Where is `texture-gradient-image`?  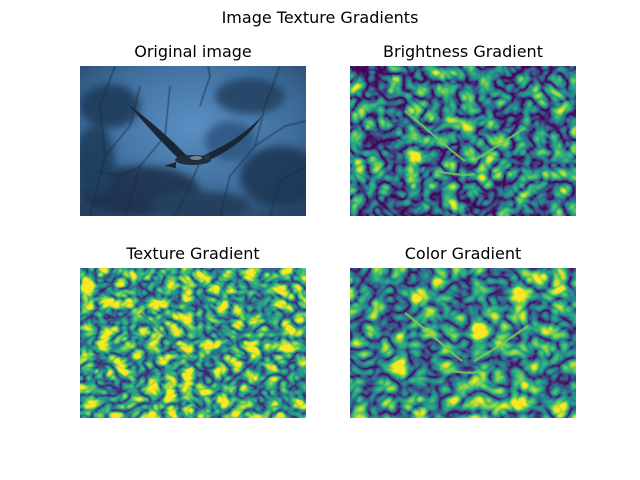
texture-gradient-image is located at coordinates (193, 343).